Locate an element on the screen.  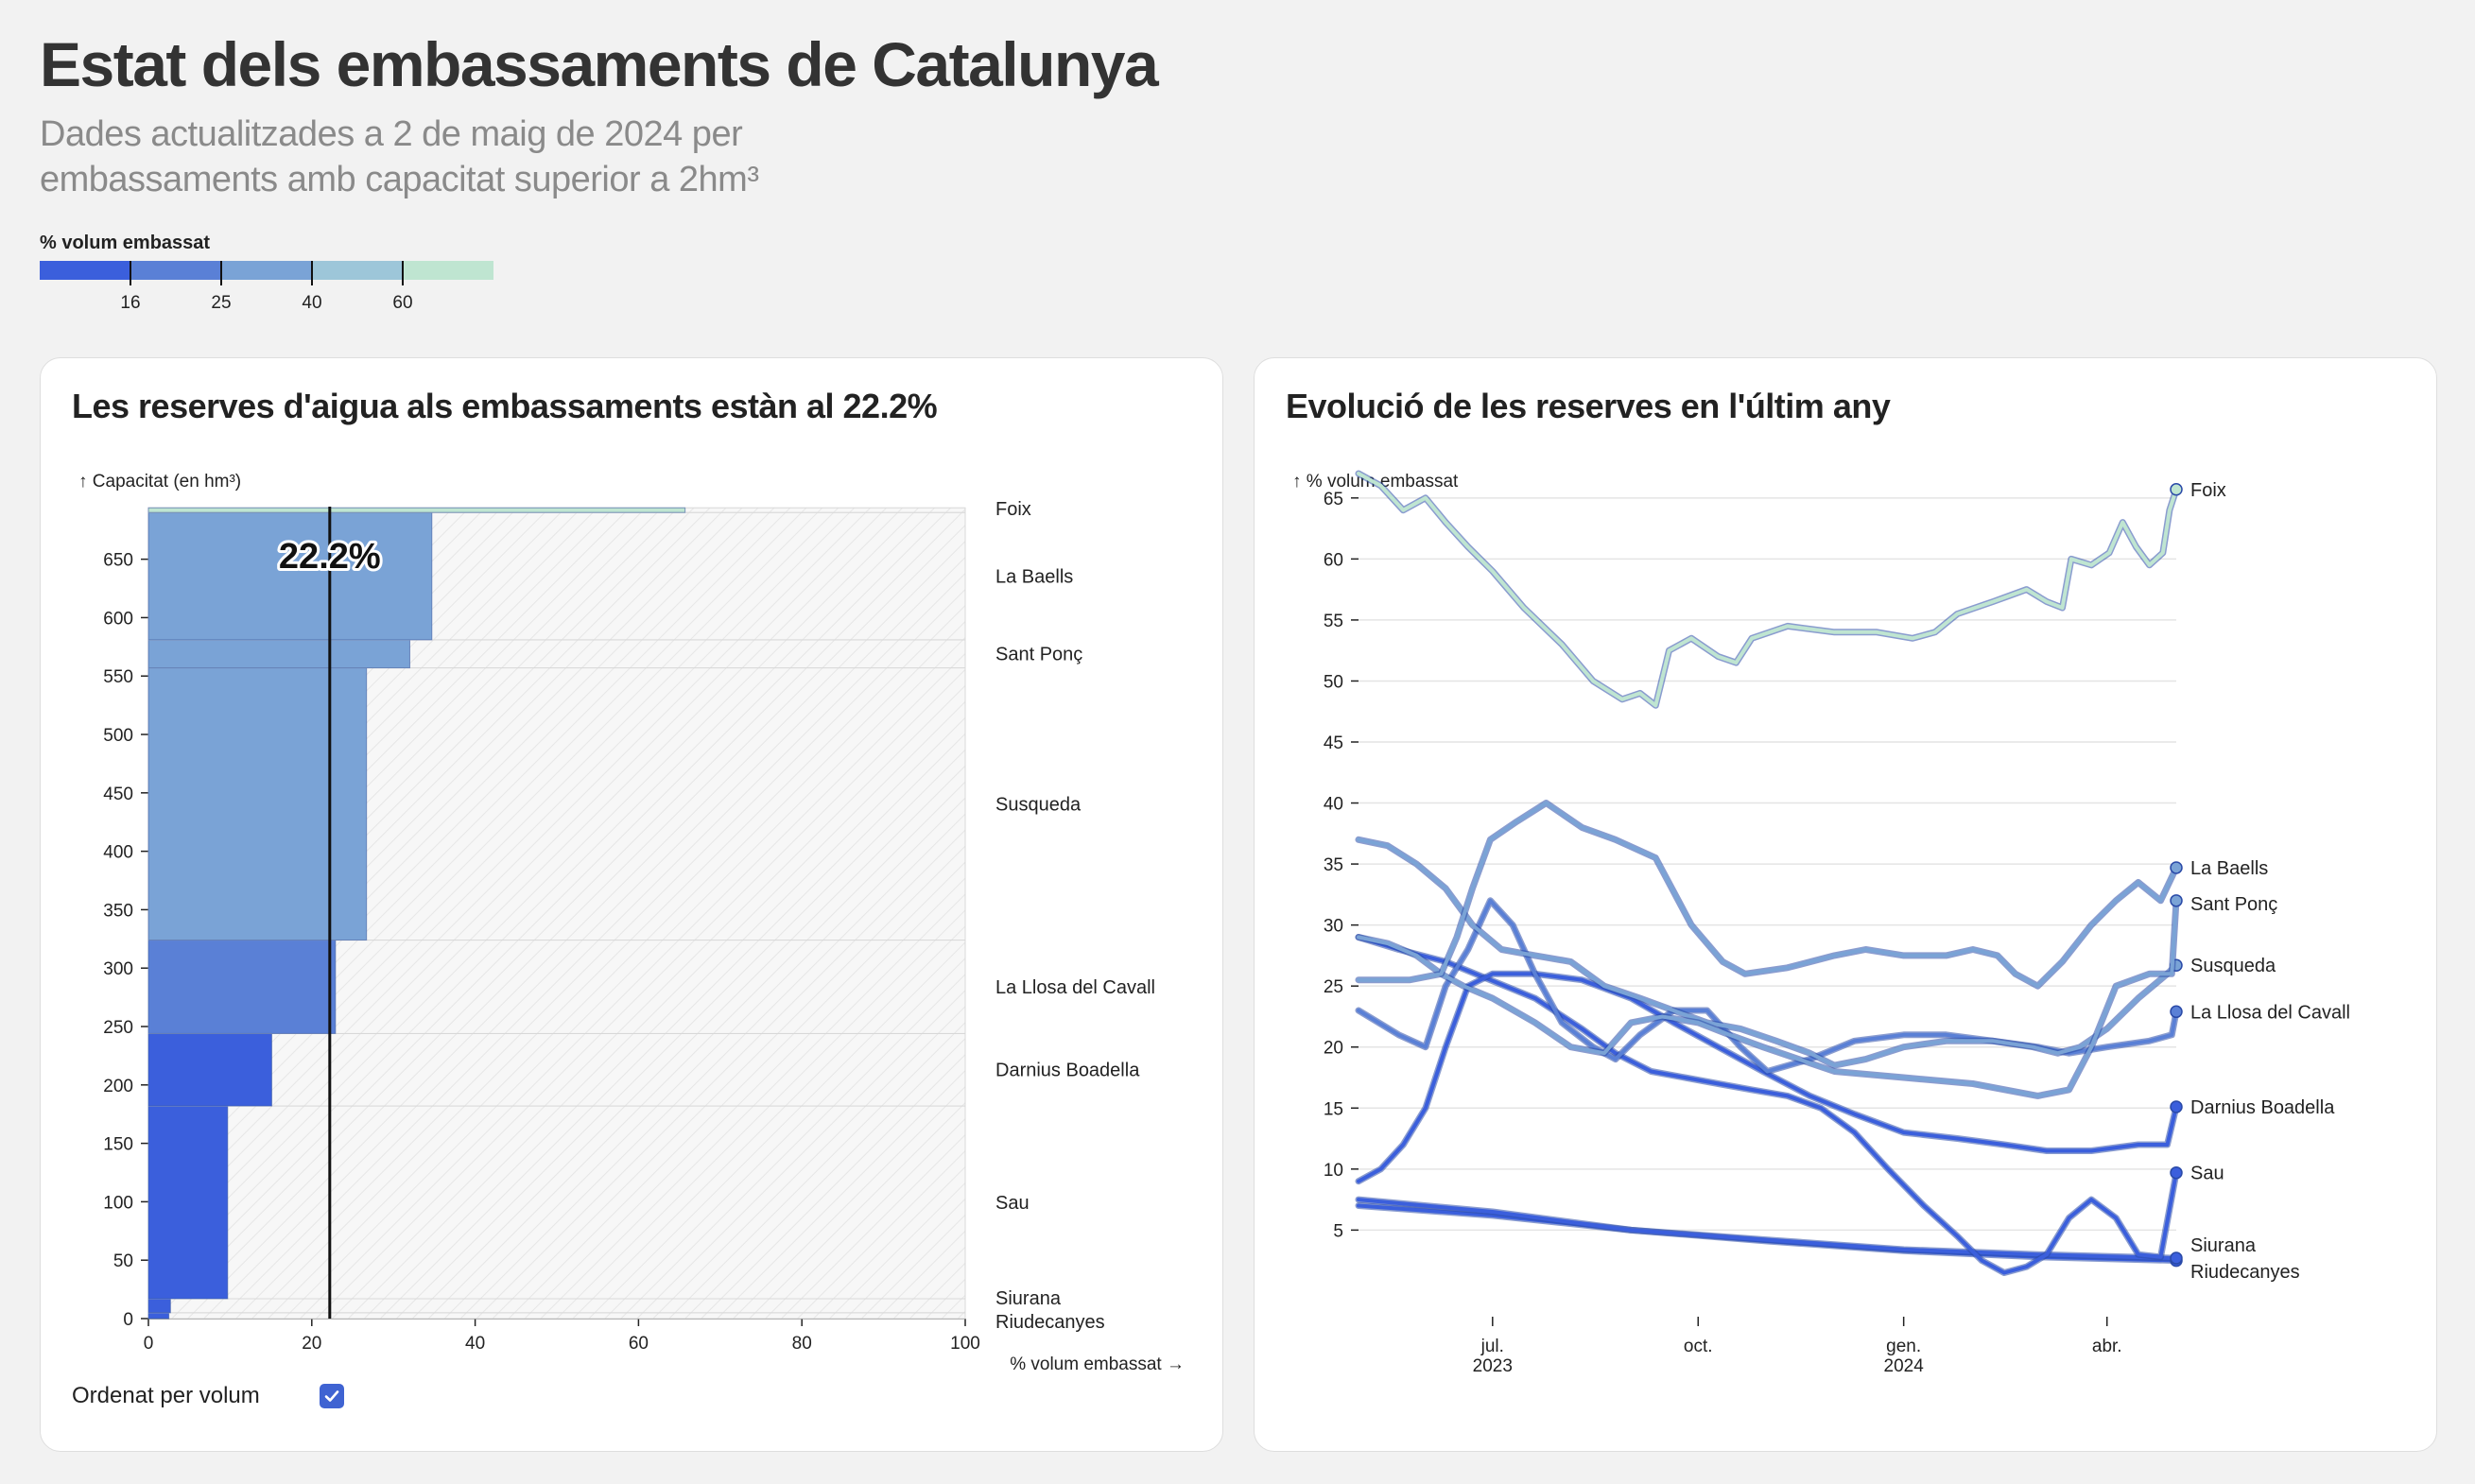
reservoir-bar-sau is located at coordinates (188, 1202).